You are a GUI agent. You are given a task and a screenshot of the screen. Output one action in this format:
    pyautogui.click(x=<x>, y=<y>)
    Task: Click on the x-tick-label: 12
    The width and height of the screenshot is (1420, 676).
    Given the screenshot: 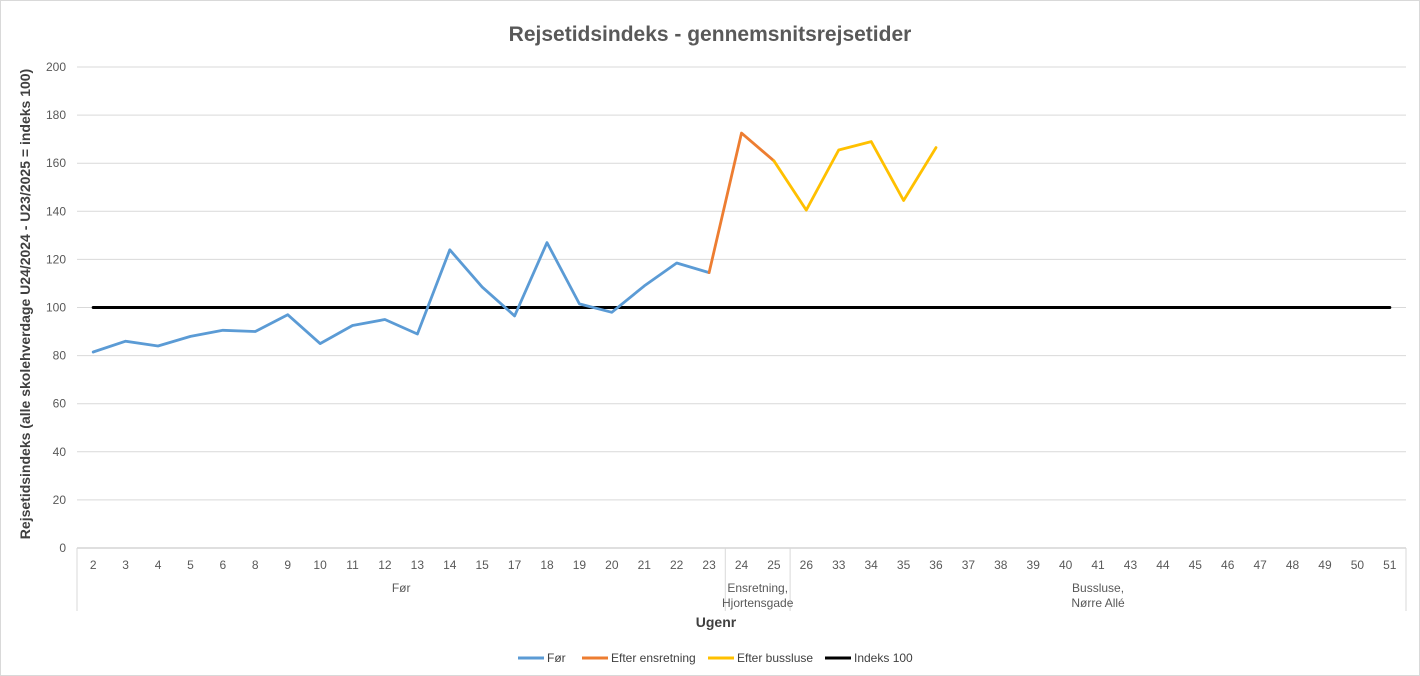 What is the action you would take?
    pyautogui.click(x=385, y=565)
    